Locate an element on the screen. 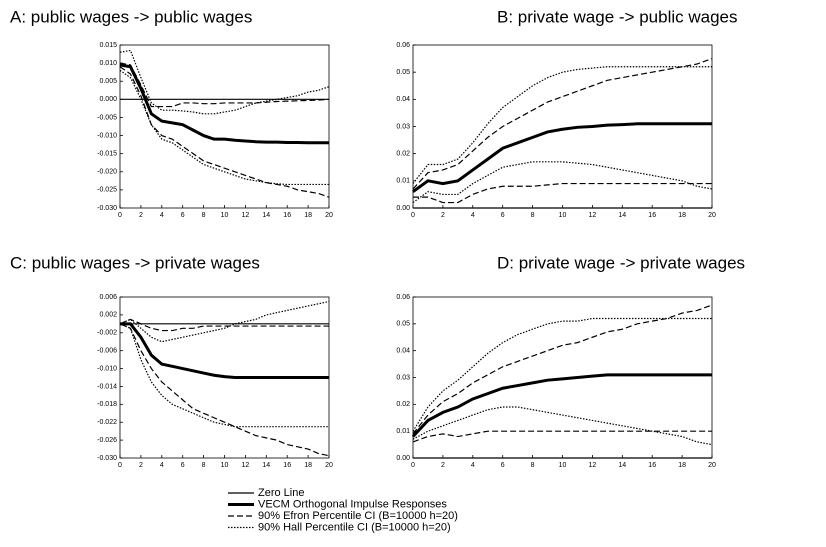 This screenshot has width=826, height=547. panel-title: C: public wages -> private wages is located at coordinates (135, 262).